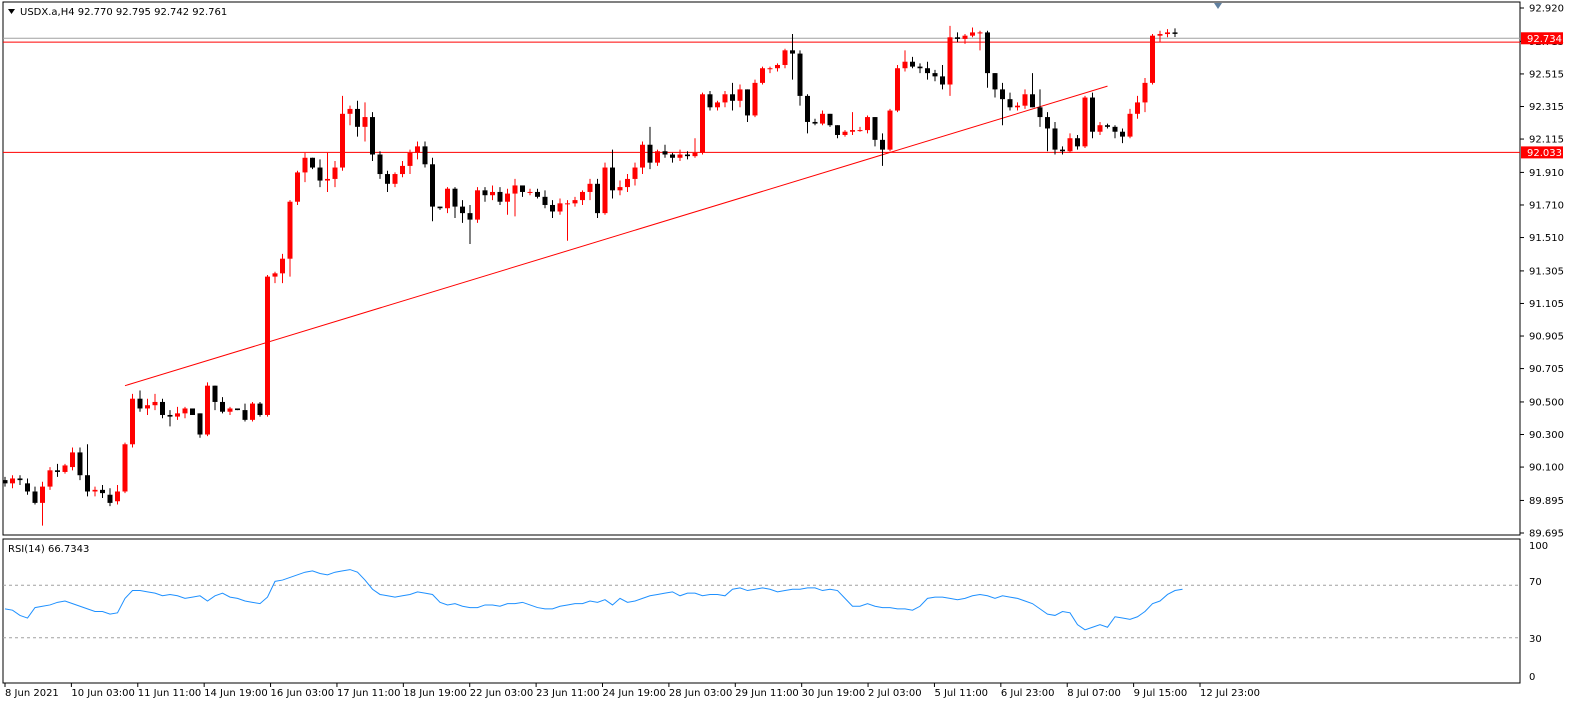  Describe the element at coordinates (48, 549) in the screenshot. I see `rsi-title: RSI(14) 66.7343` at that location.